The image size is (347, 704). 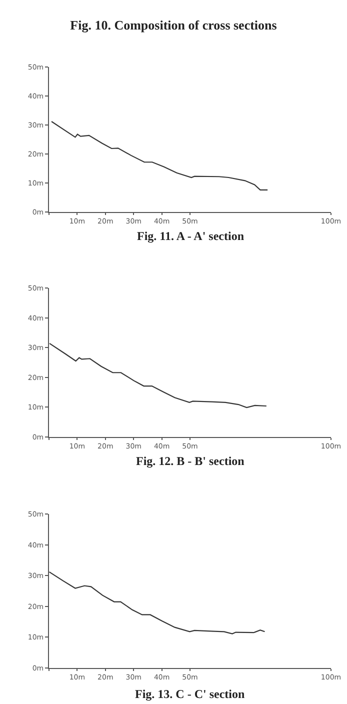 I want to click on chart-title: Fig. 10. Composition of cross sections, so click(x=173, y=25).